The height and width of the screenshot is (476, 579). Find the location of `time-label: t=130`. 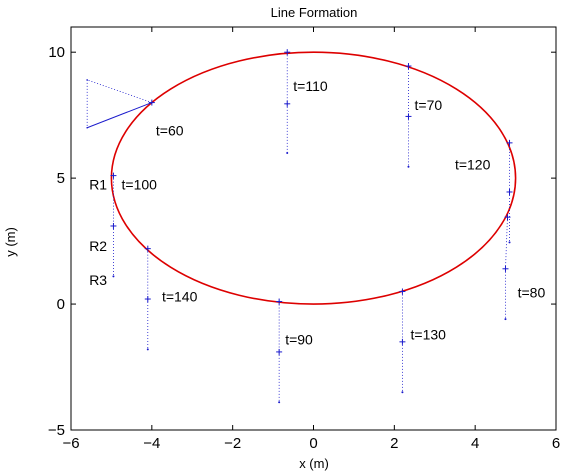

time-label: t=130 is located at coordinates (429, 334).